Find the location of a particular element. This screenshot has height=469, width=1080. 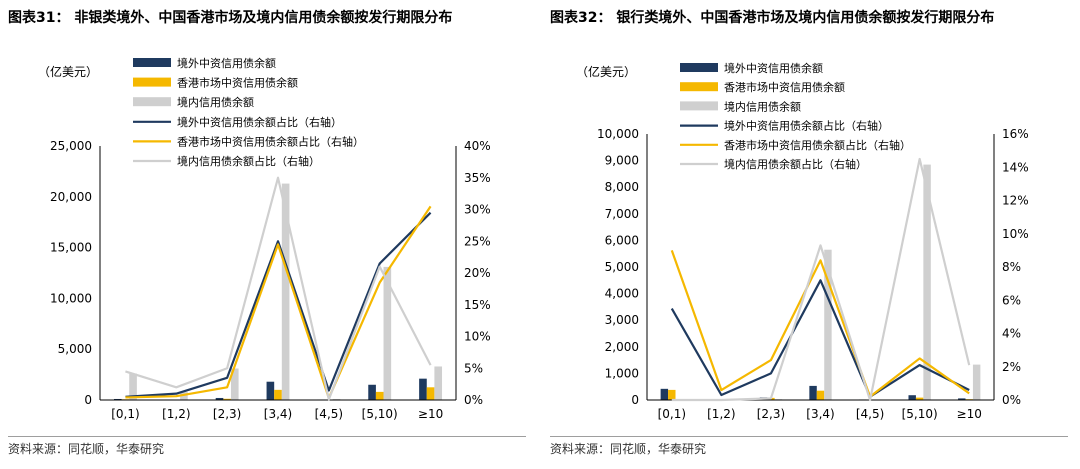

y-tick-label: 9,000 is located at coordinates (622, 161).